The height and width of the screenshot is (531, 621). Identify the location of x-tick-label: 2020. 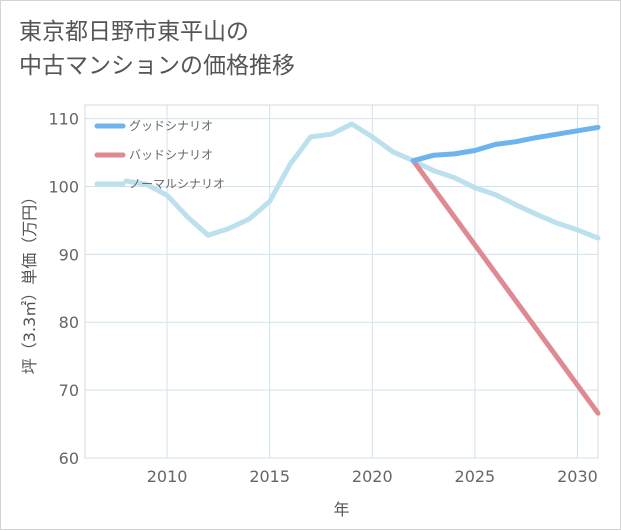
(372, 476).